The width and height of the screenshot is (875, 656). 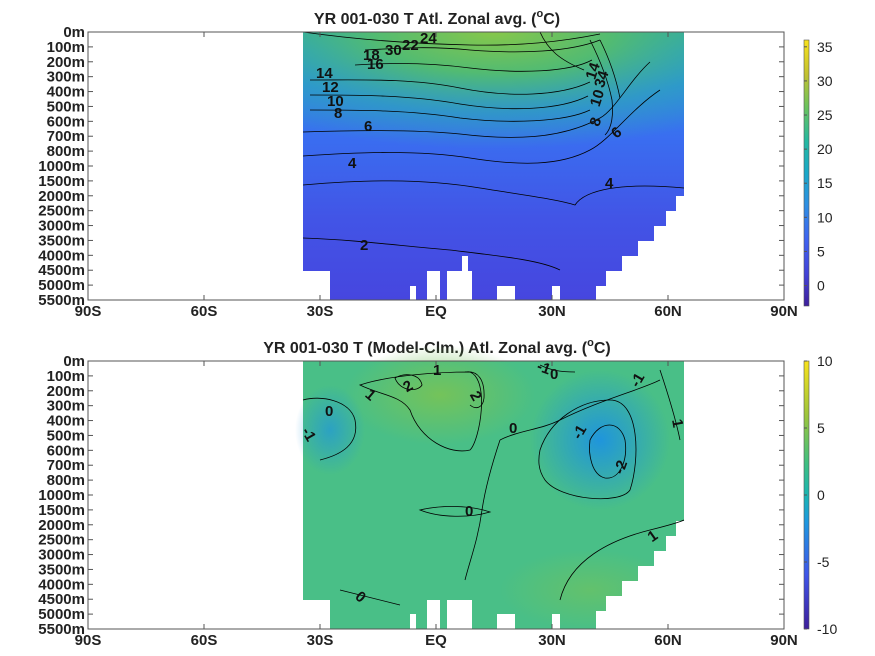 I want to click on panel-1-colorbar-ticks: 35 30 25 20 15 10 5 0, so click(x=818, y=166).